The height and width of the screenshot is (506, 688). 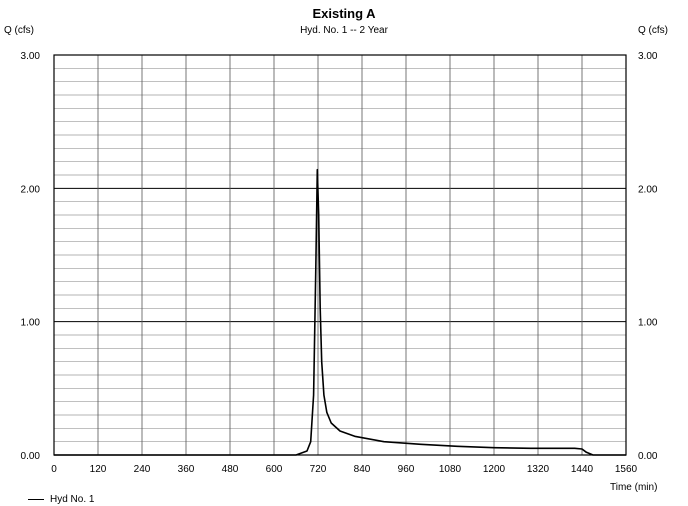 What do you see at coordinates (648, 189) in the screenshot?
I see `y-tick-label-right: 2.00` at bounding box center [648, 189].